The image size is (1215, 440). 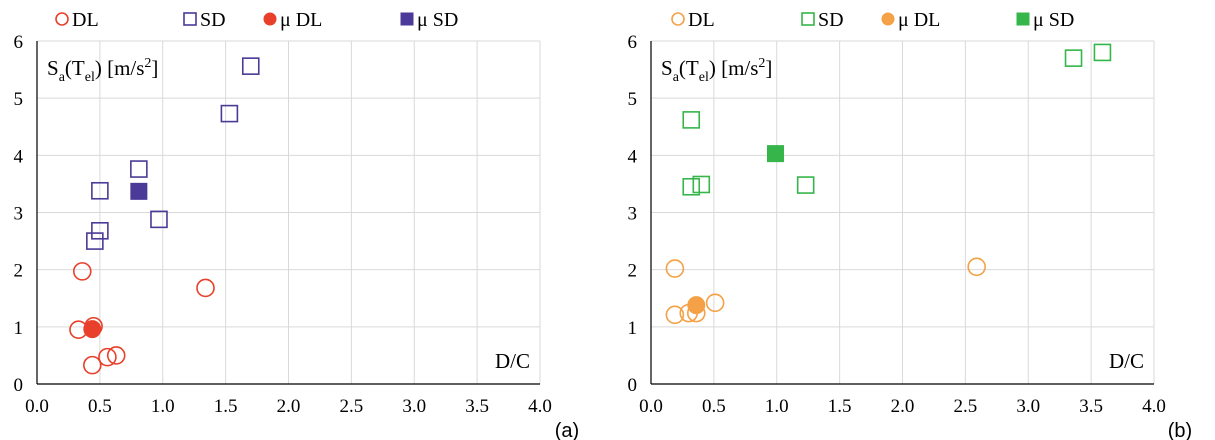 I want to click on data-points, so click(x=164, y=216).